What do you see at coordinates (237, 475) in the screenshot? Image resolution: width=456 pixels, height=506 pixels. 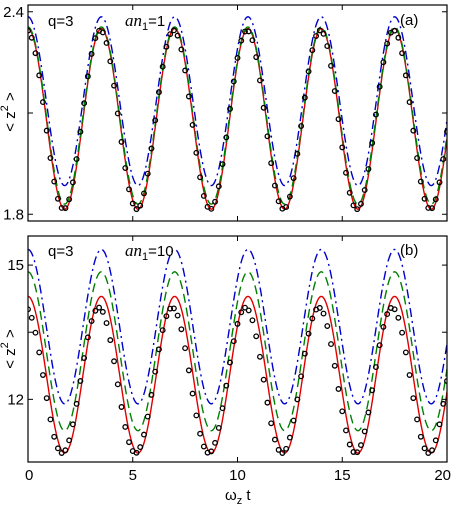 I see `xtick-label-2: 10` at bounding box center [237, 475].